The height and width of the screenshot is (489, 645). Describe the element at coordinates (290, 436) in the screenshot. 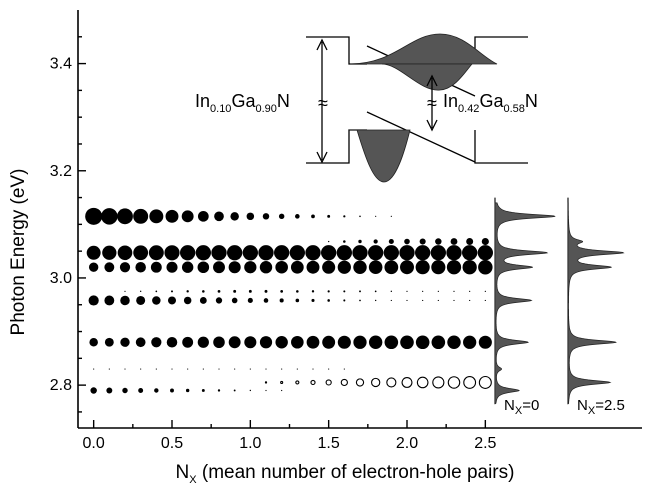

I see `x-ticks: 0.0 0.5 1.0 1.5 2.0 2.5` at that location.